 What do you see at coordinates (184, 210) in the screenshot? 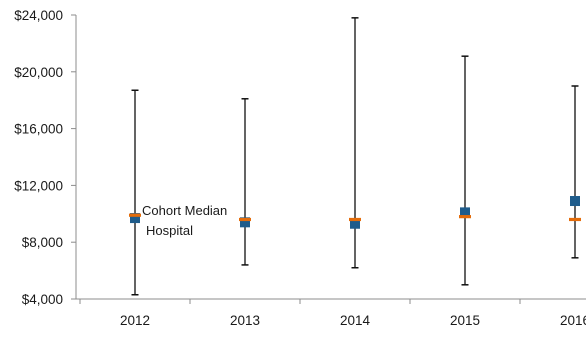
I see `annotation-label: Cohort Median` at bounding box center [184, 210].